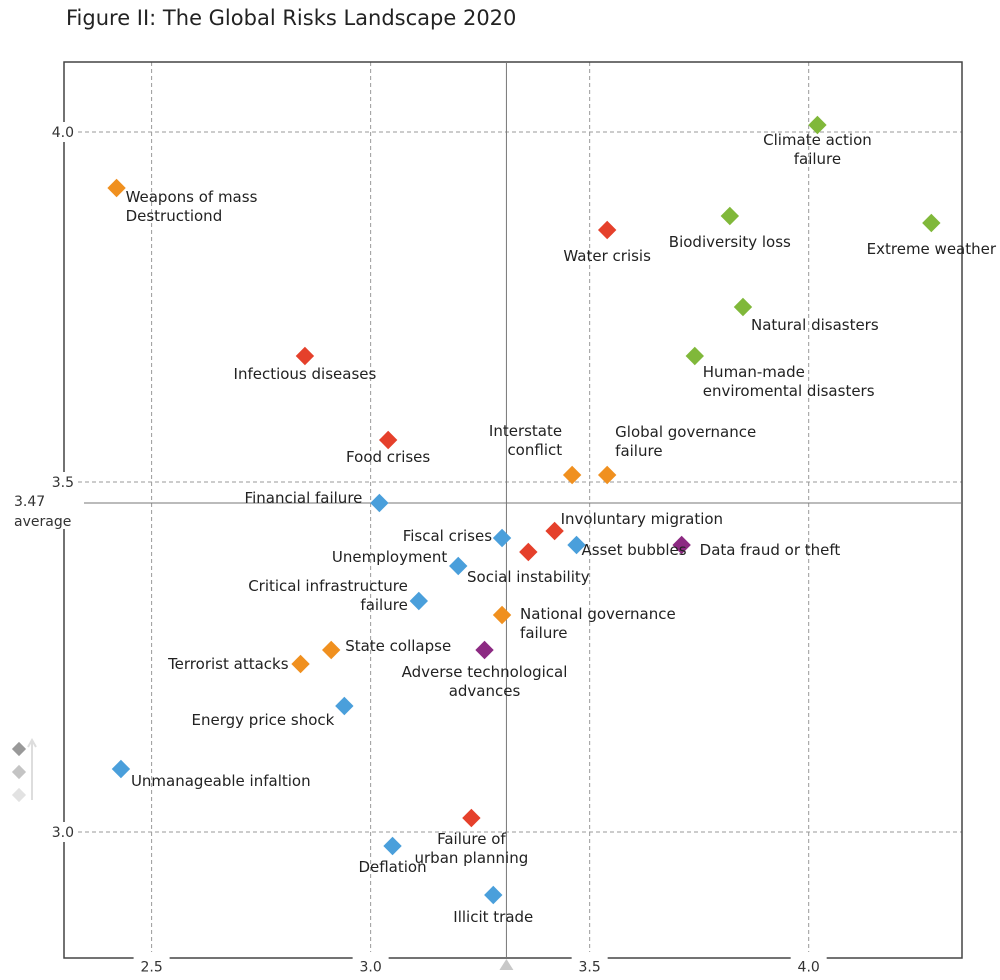 The height and width of the screenshot is (980, 1000). What do you see at coordinates (42, 522) in the screenshot?
I see `average-text-label: average` at bounding box center [42, 522].